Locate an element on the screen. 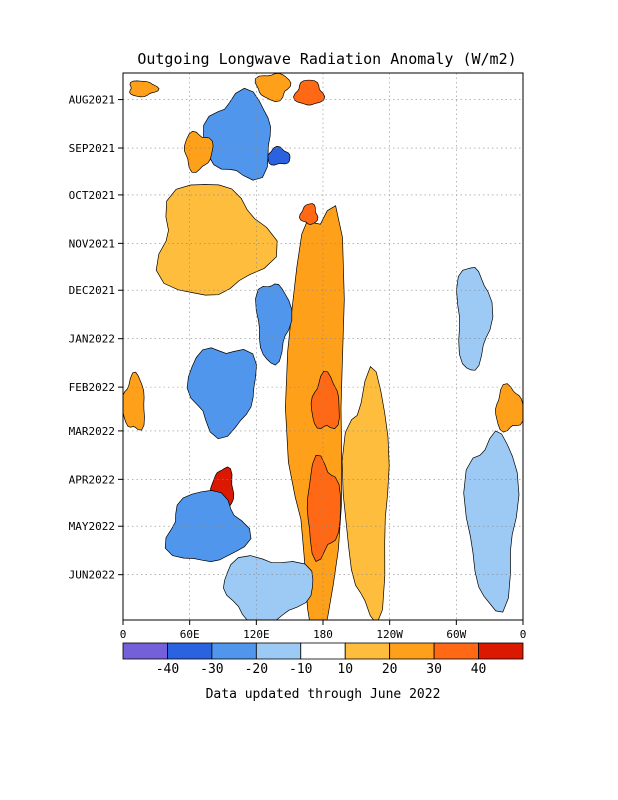 The width and height of the screenshot is (618, 800). colorbar-label: -20 is located at coordinates (256, 669).